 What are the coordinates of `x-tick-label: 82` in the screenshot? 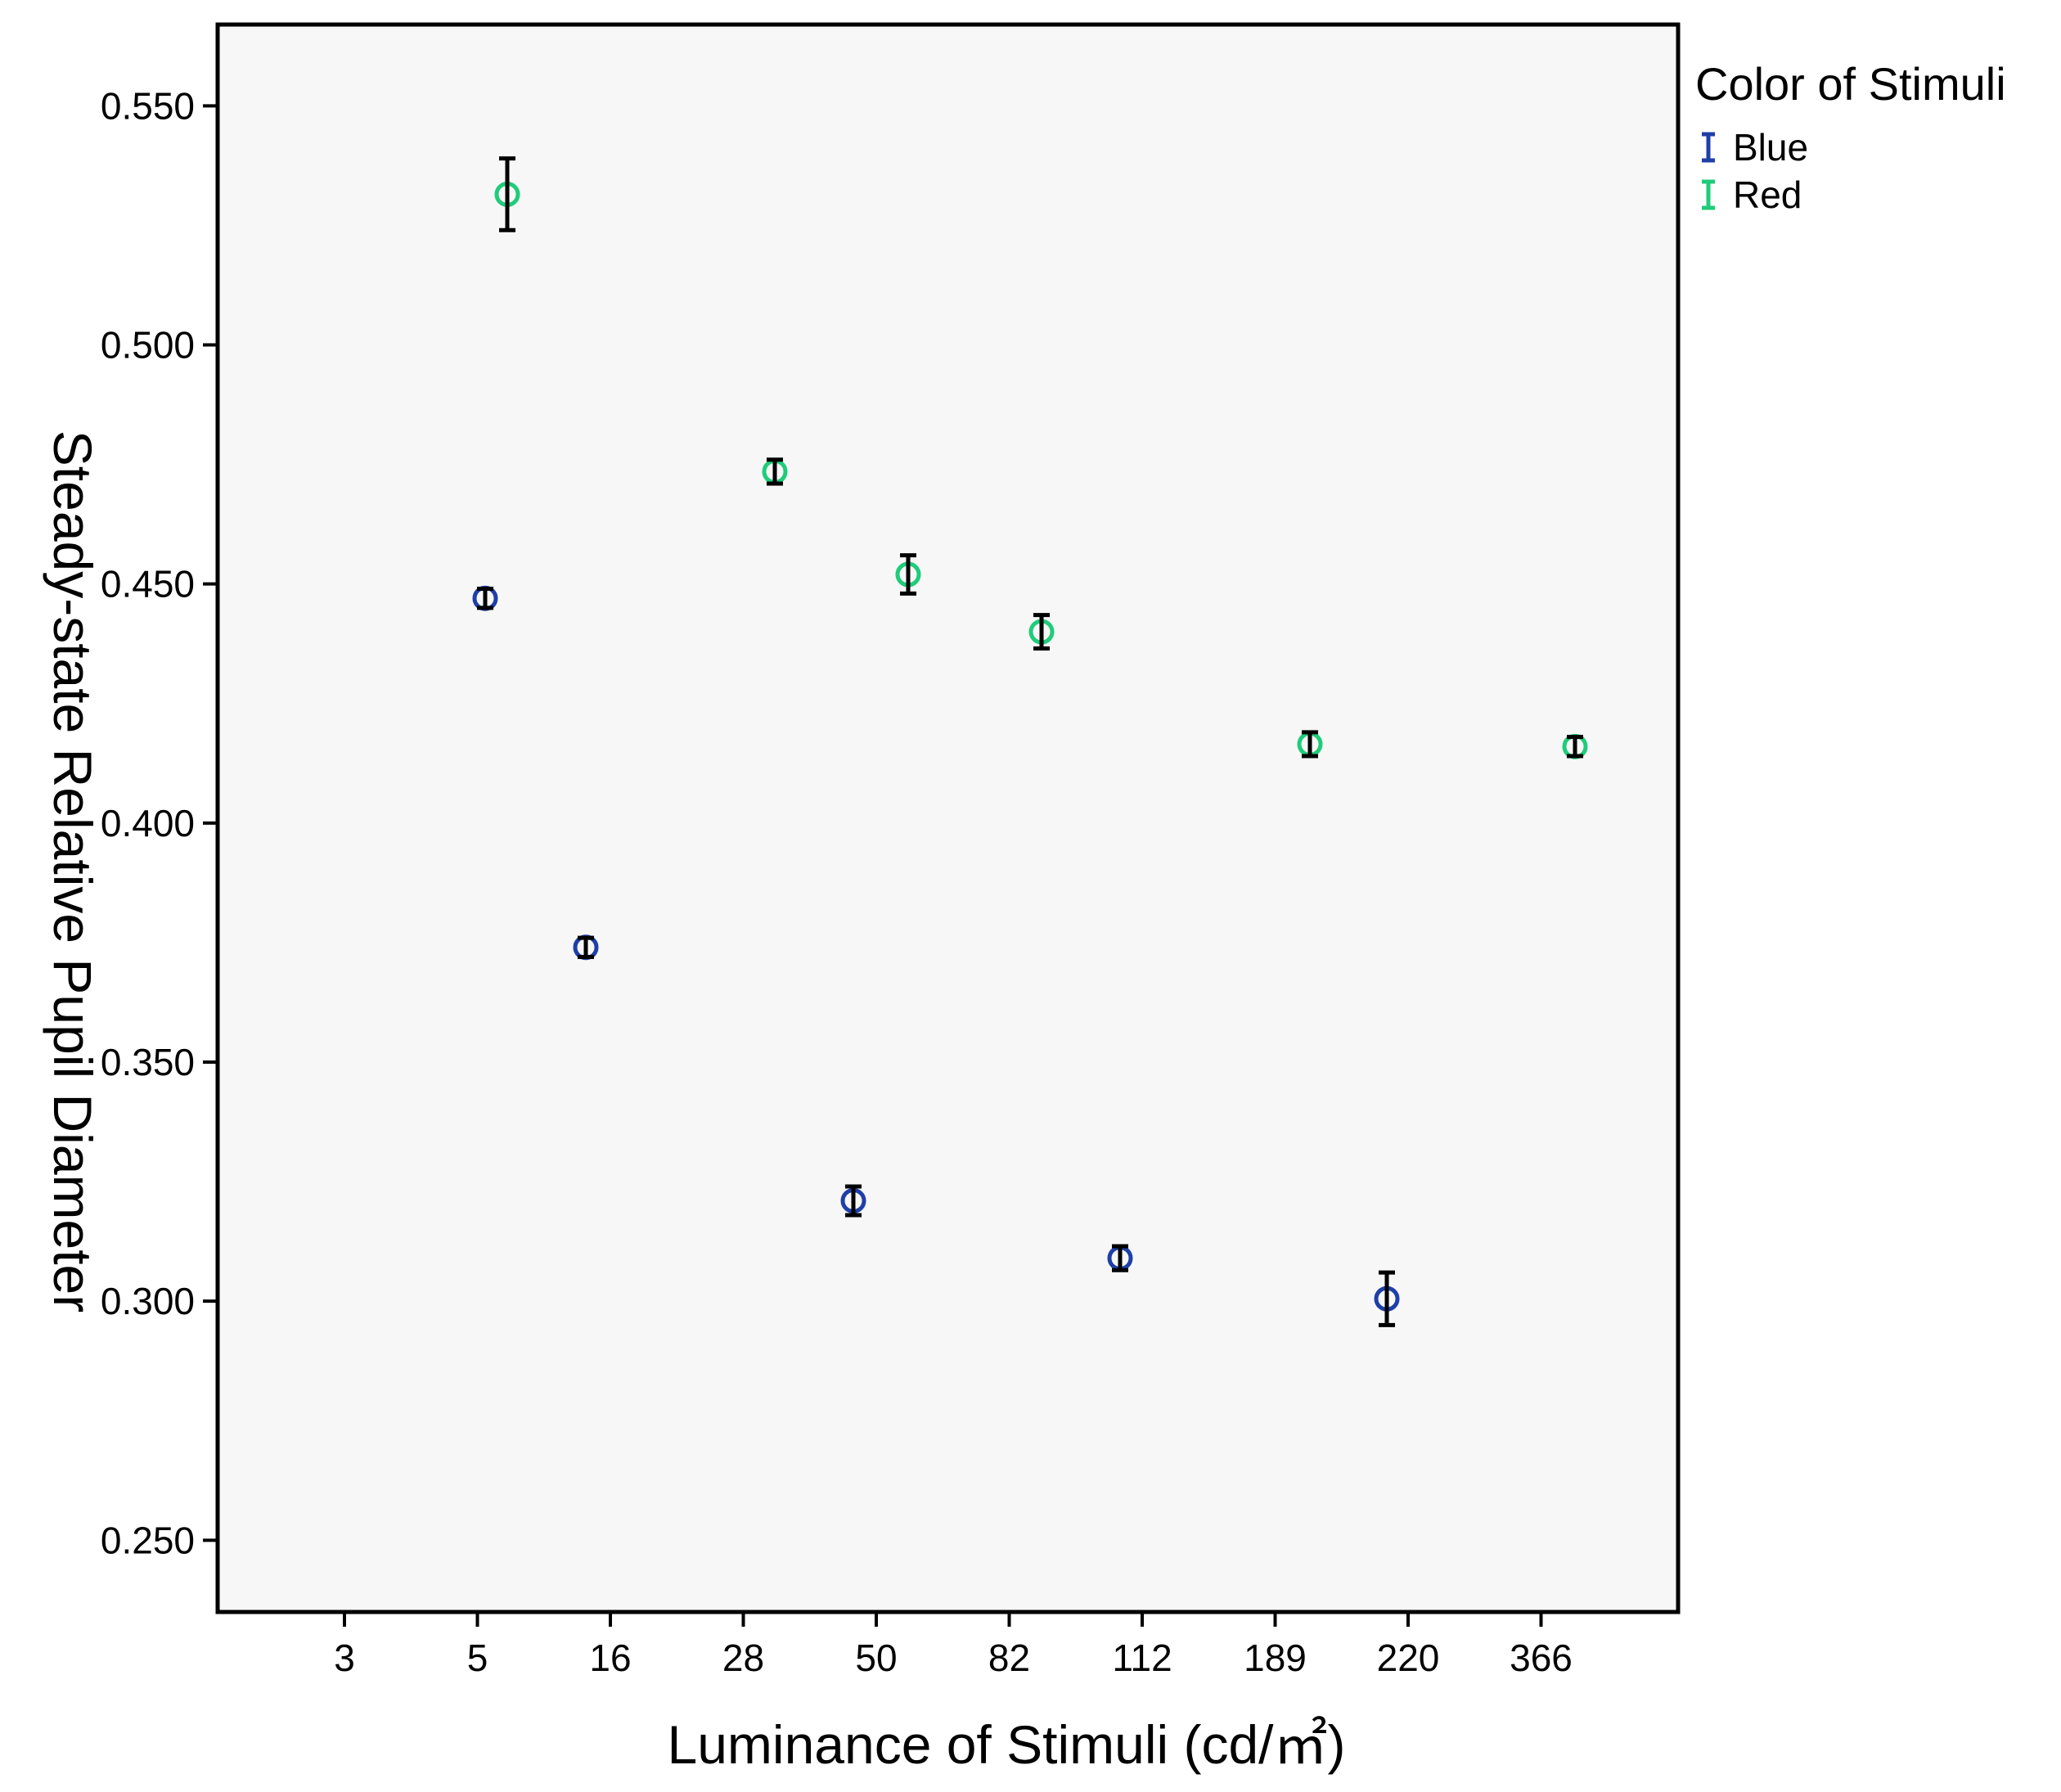 It's located at (1009, 1658).